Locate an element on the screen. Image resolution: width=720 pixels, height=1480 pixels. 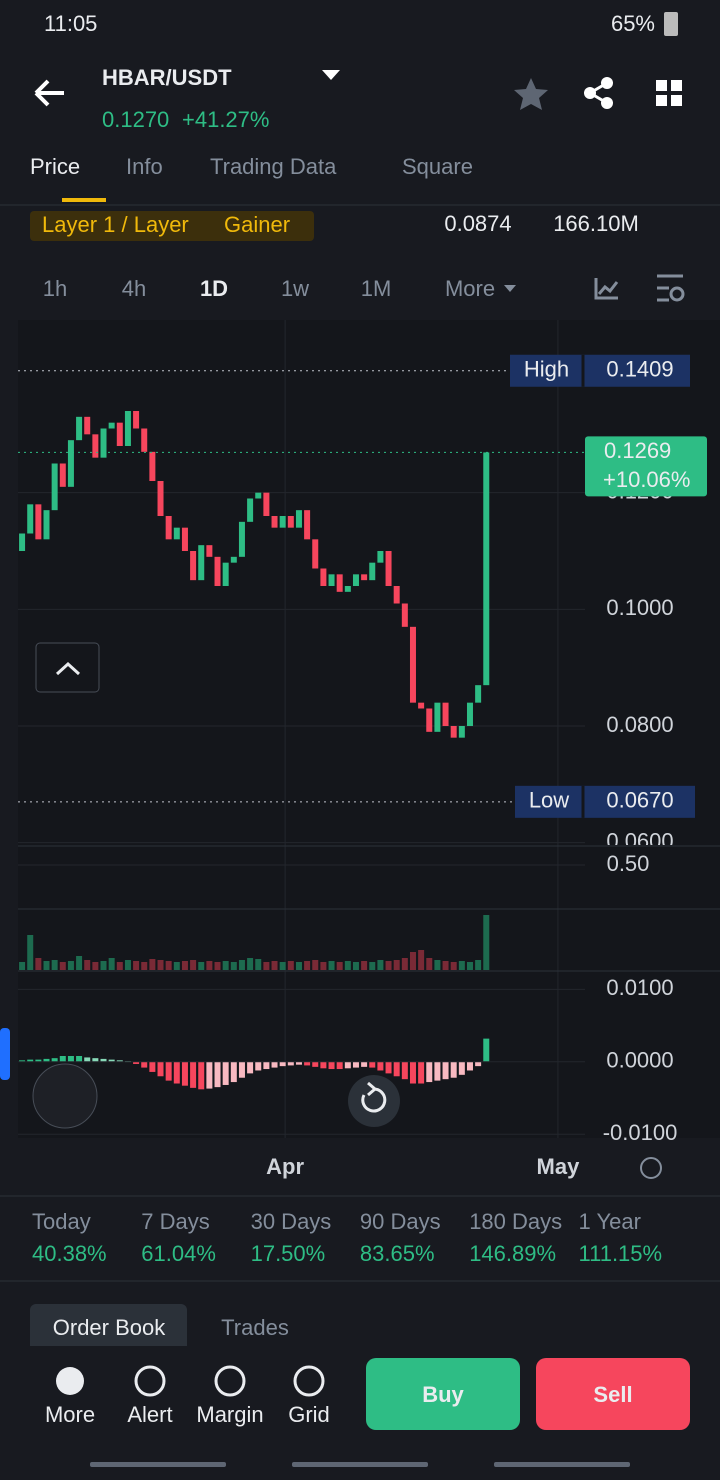
battery: 65% is located at coordinates (633, 23).